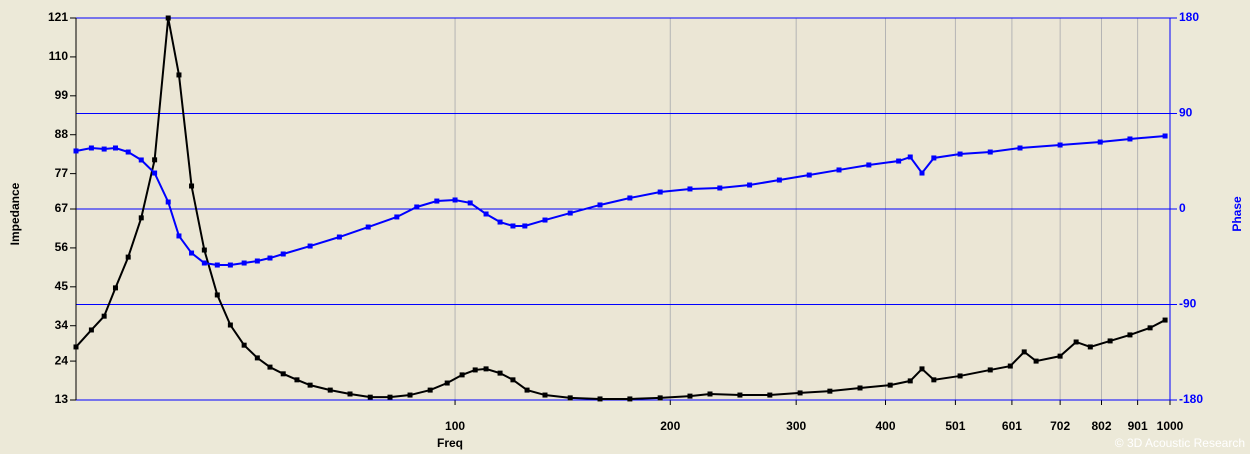 This screenshot has height=454, width=1250. What do you see at coordinates (62, 208) in the screenshot?
I see `y-tick-label: 67` at bounding box center [62, 208].